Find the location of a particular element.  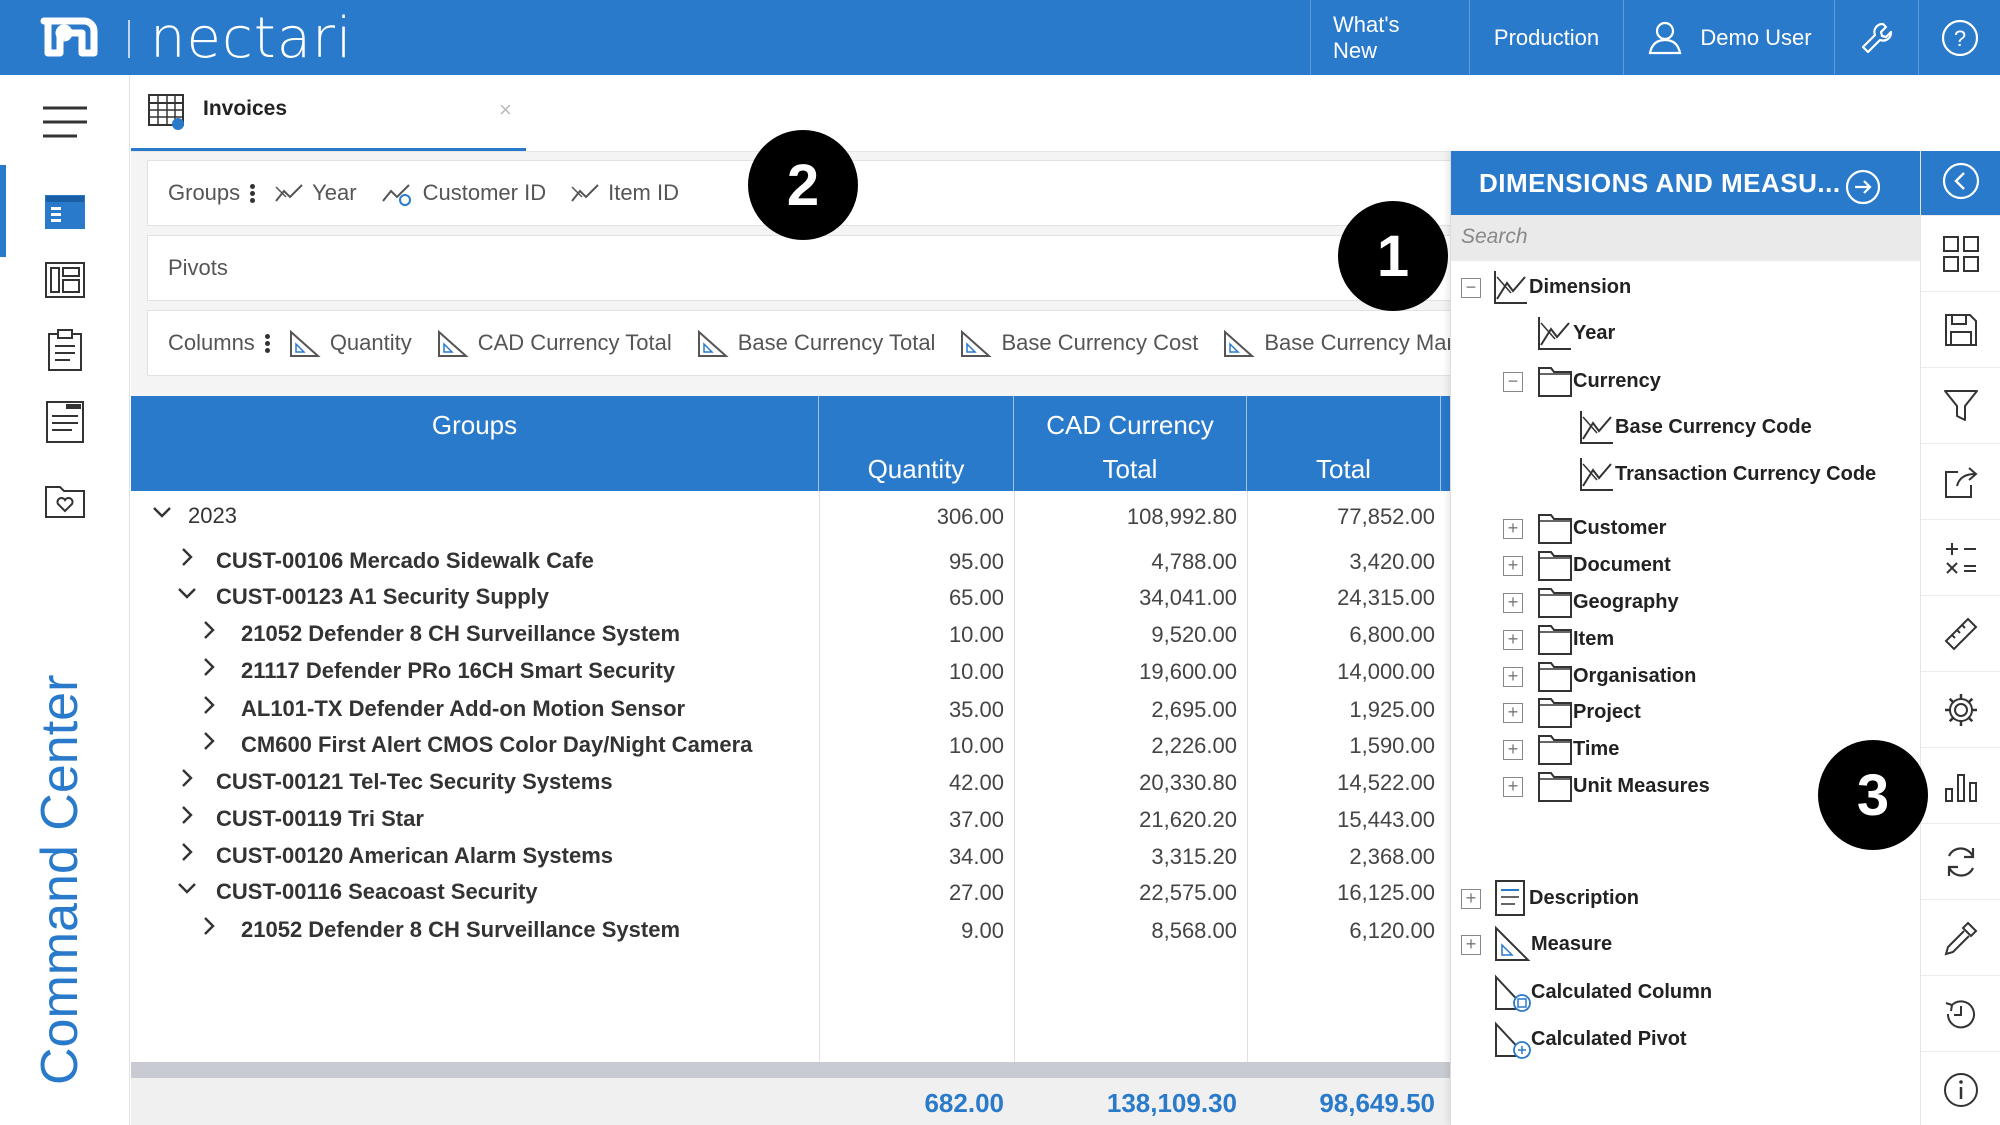

tree-calculated-column: Calculated Column is located at coordinates (1602, 993).